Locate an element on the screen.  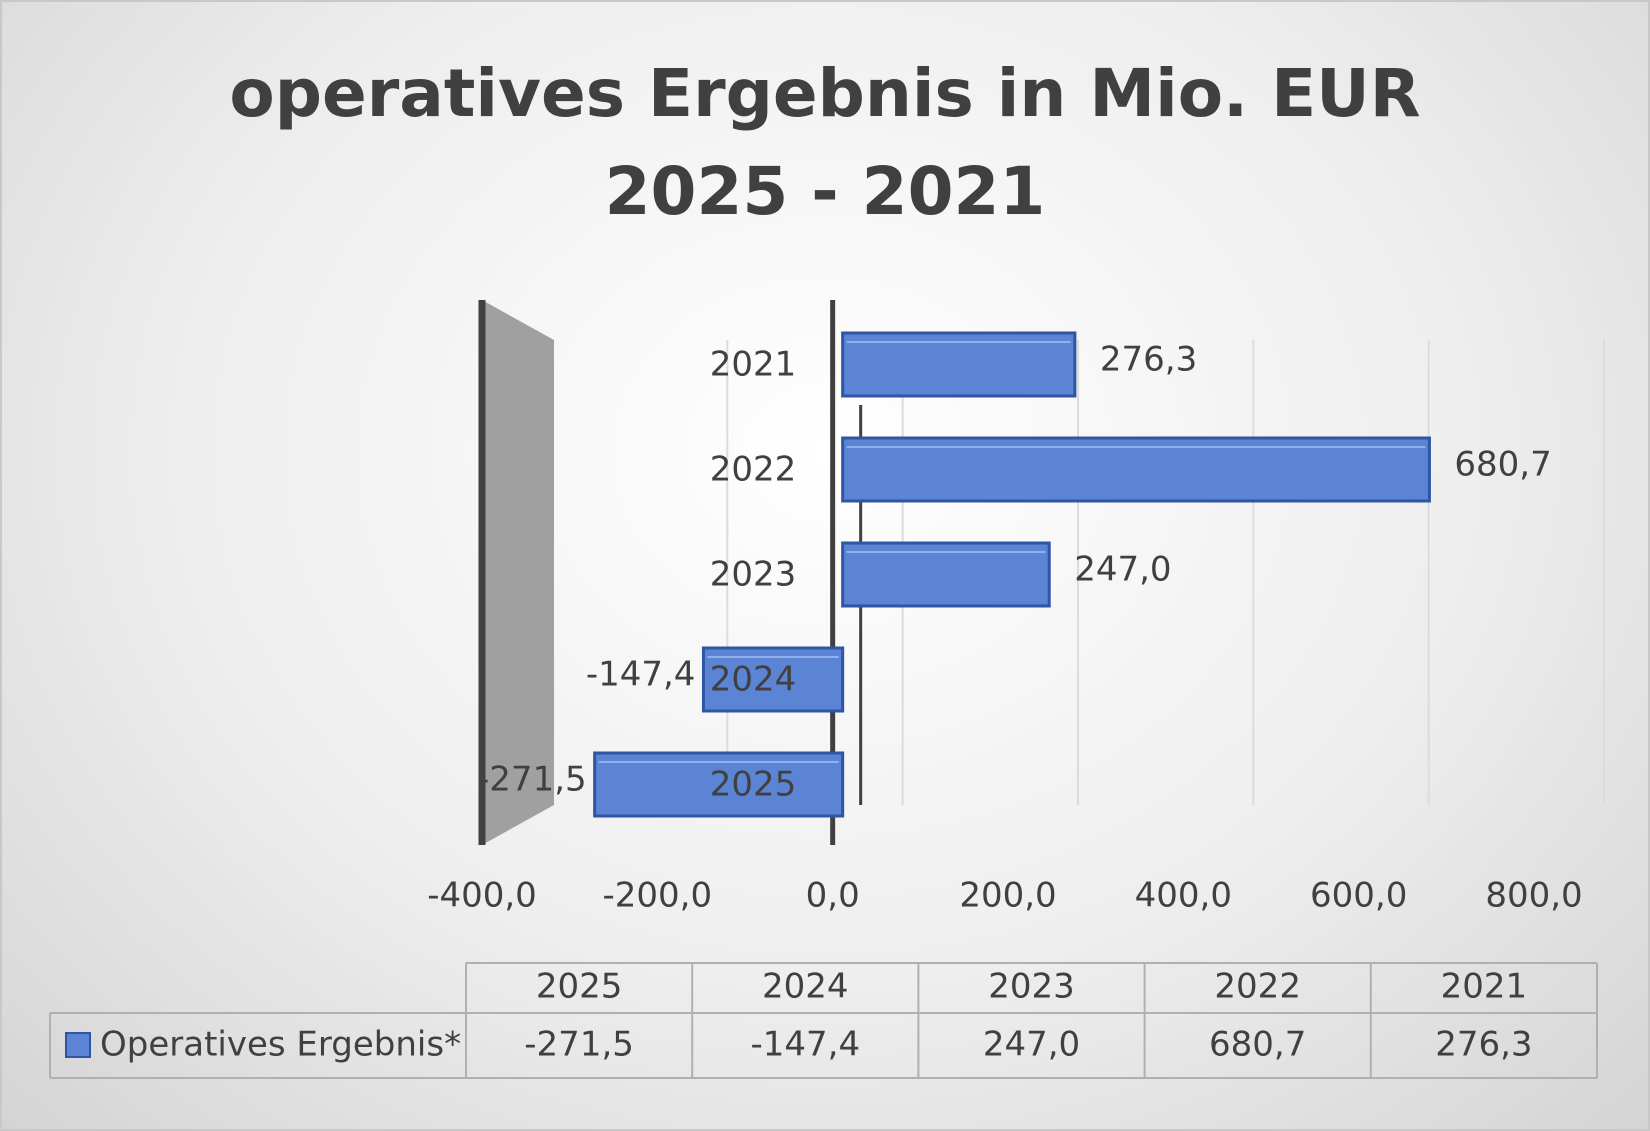
table-header: 2021 is located at coordinates (1484, 987).